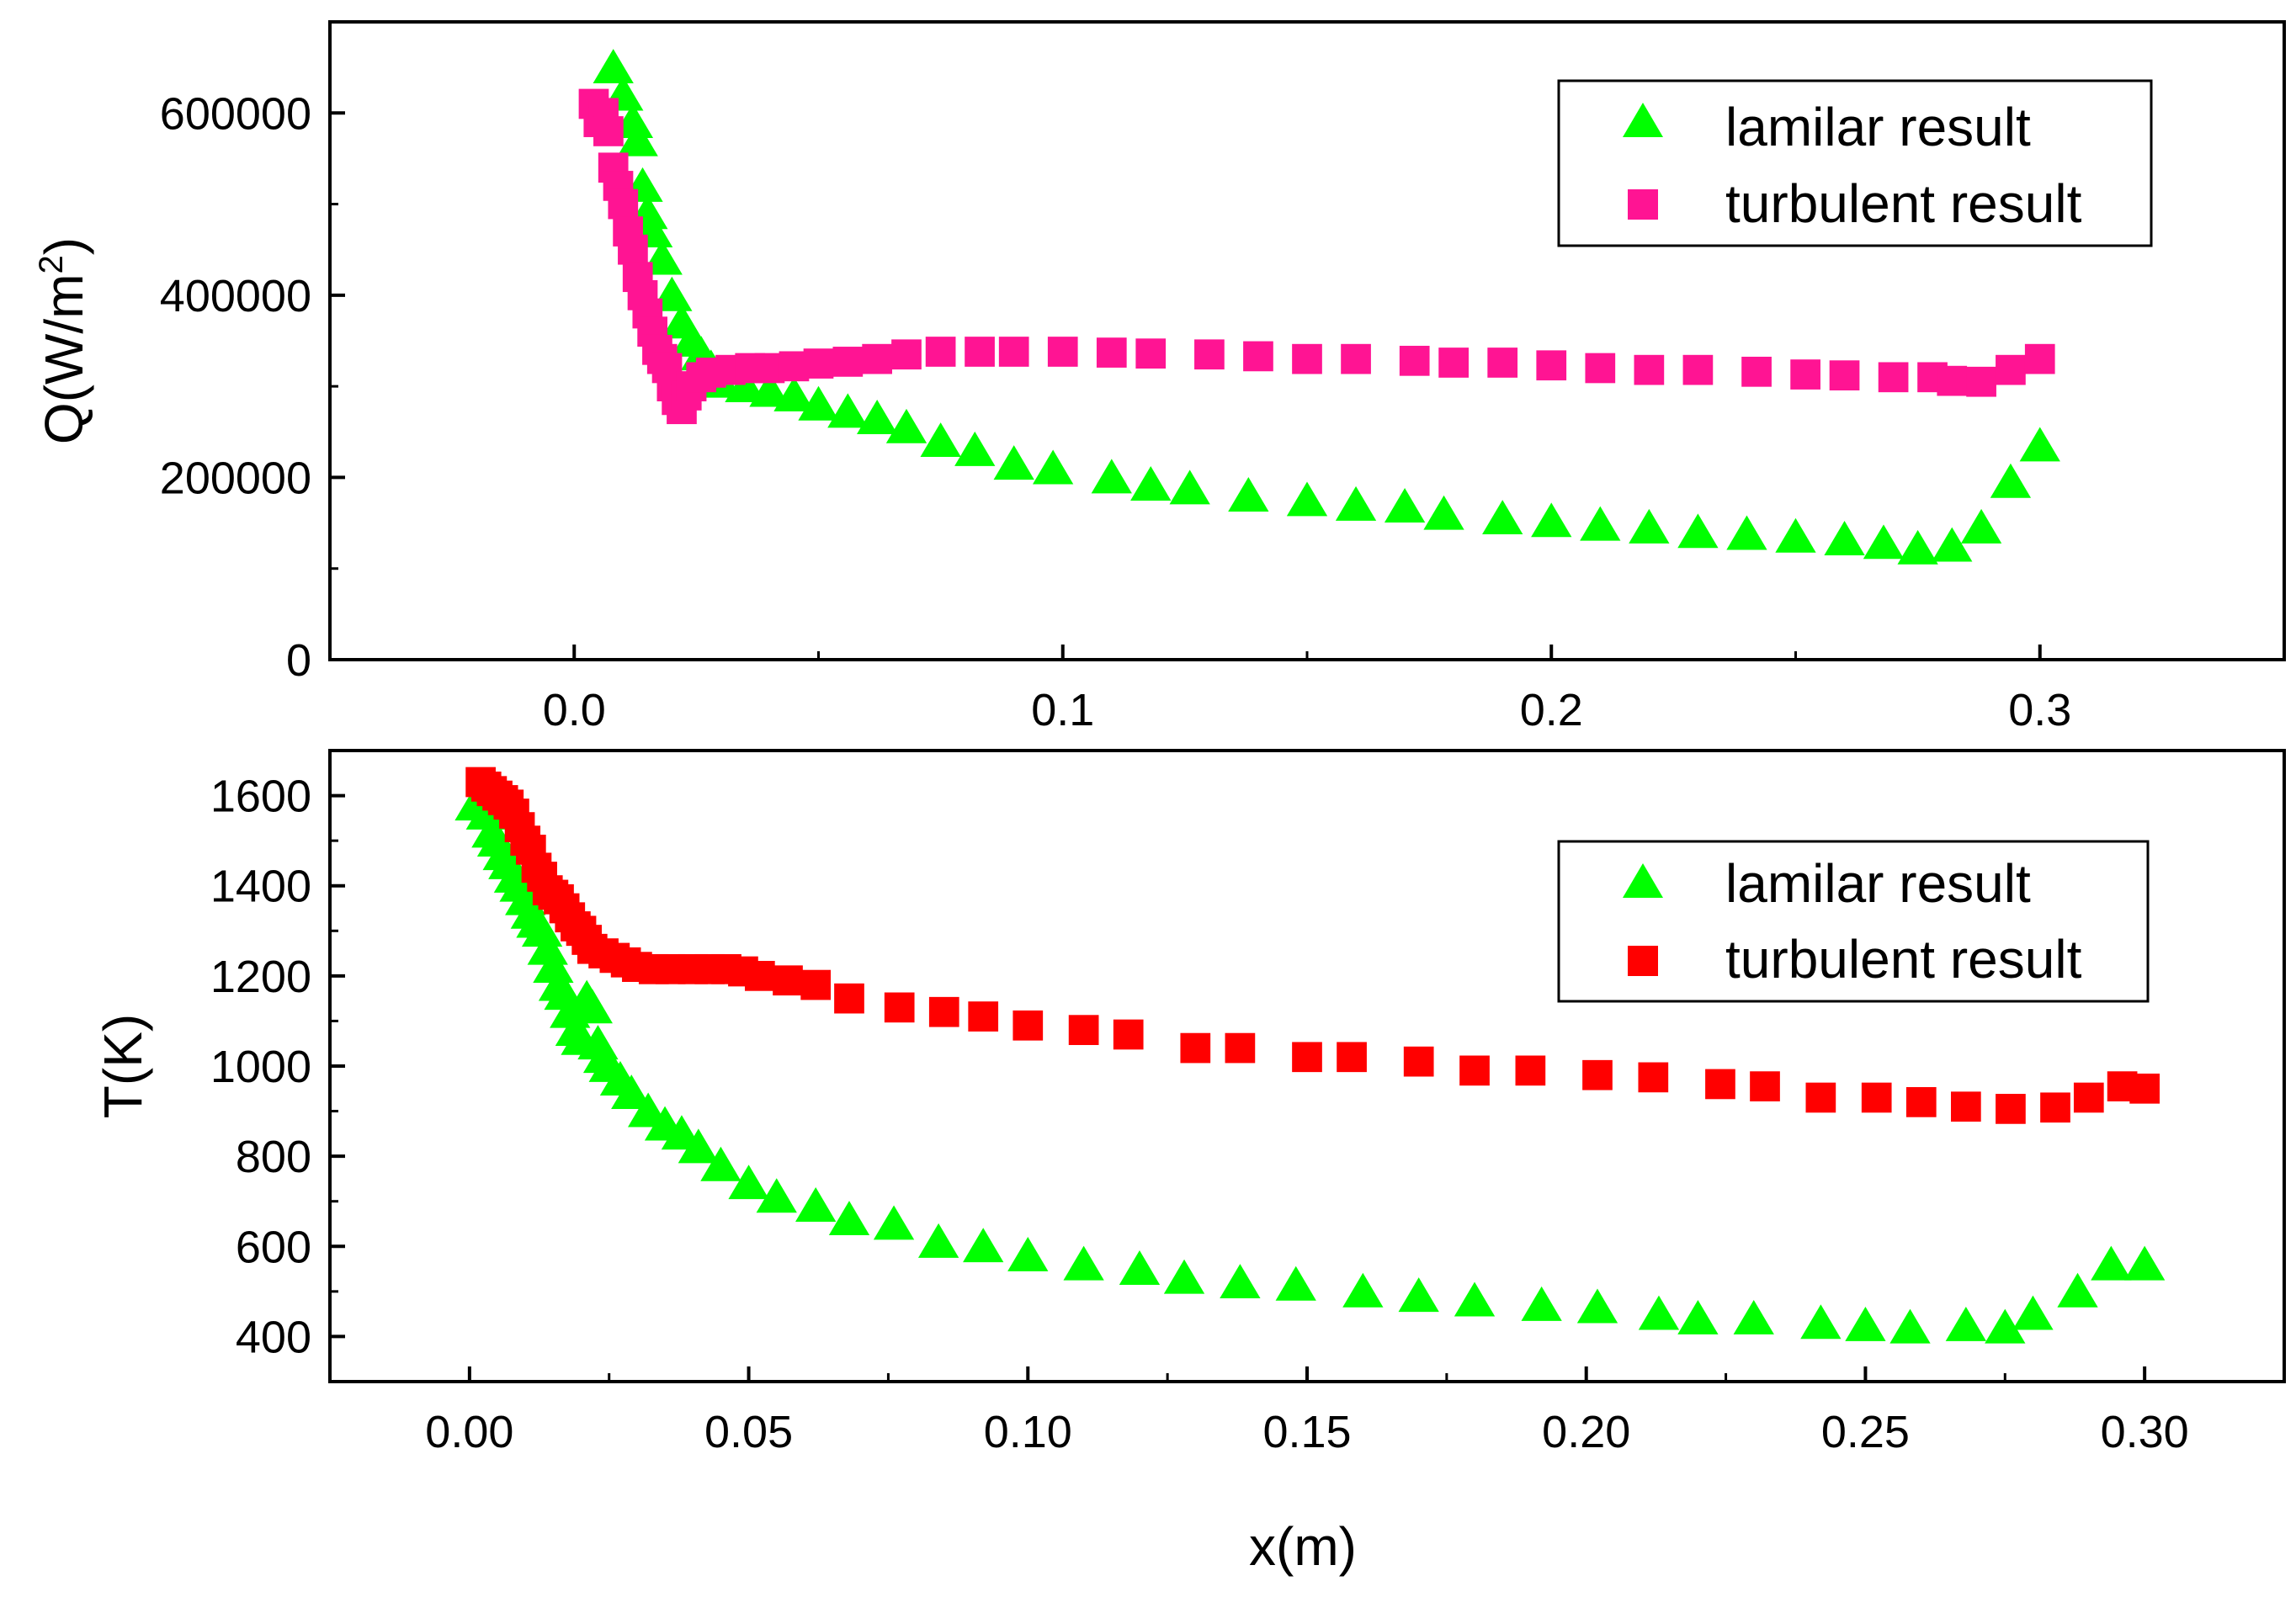 The image size is (2296, 1597). Describe the element at coordinates (1903, 204) in the screenshot. I see `top-legend-turbulent-label: turbulent result` at that location.